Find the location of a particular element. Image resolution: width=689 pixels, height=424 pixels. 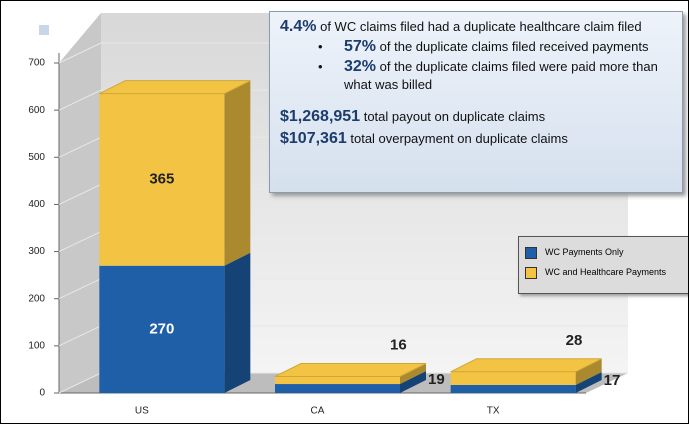

emphasis: $1,268,951 is located at coordinates (320, 116).